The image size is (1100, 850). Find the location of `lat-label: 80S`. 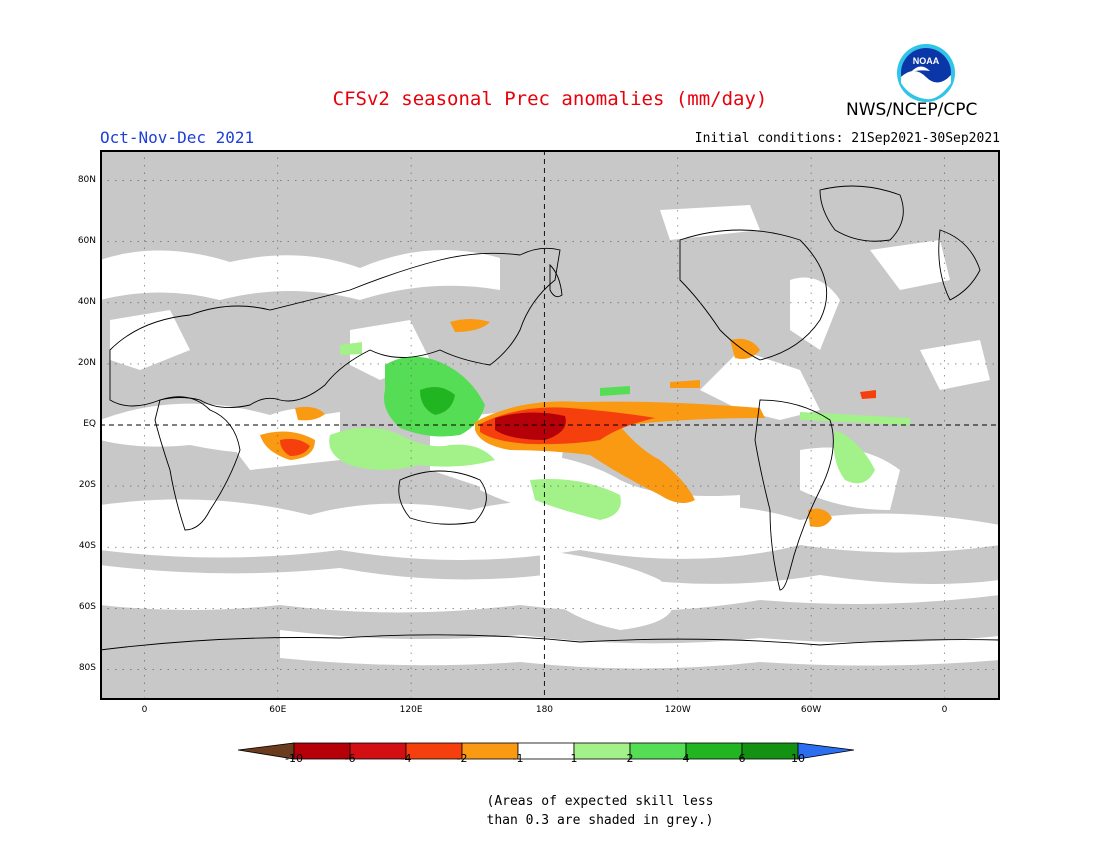

lat-label: 80S is located at coordinates (87, 668).